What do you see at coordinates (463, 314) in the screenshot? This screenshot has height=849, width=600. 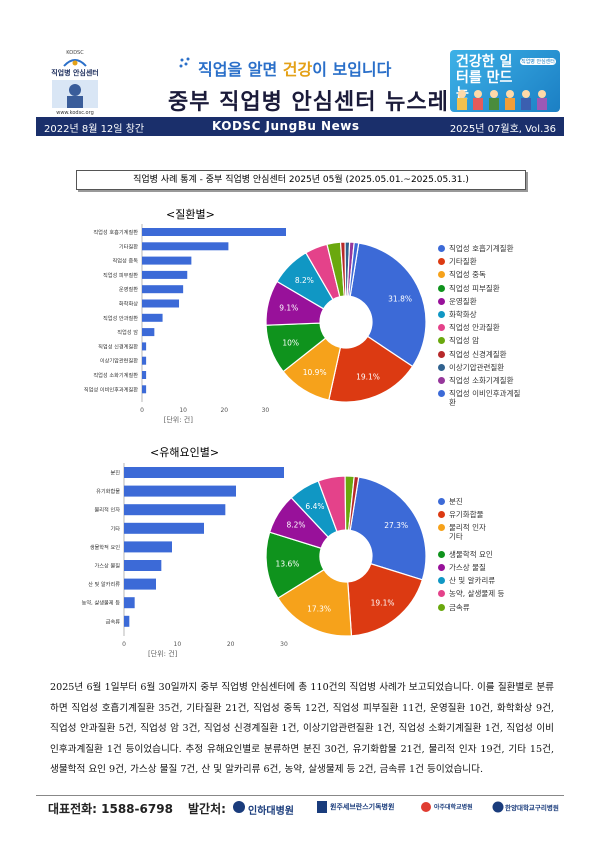 I see `legend-label: 화학화상` at bounding box center [463, 314].